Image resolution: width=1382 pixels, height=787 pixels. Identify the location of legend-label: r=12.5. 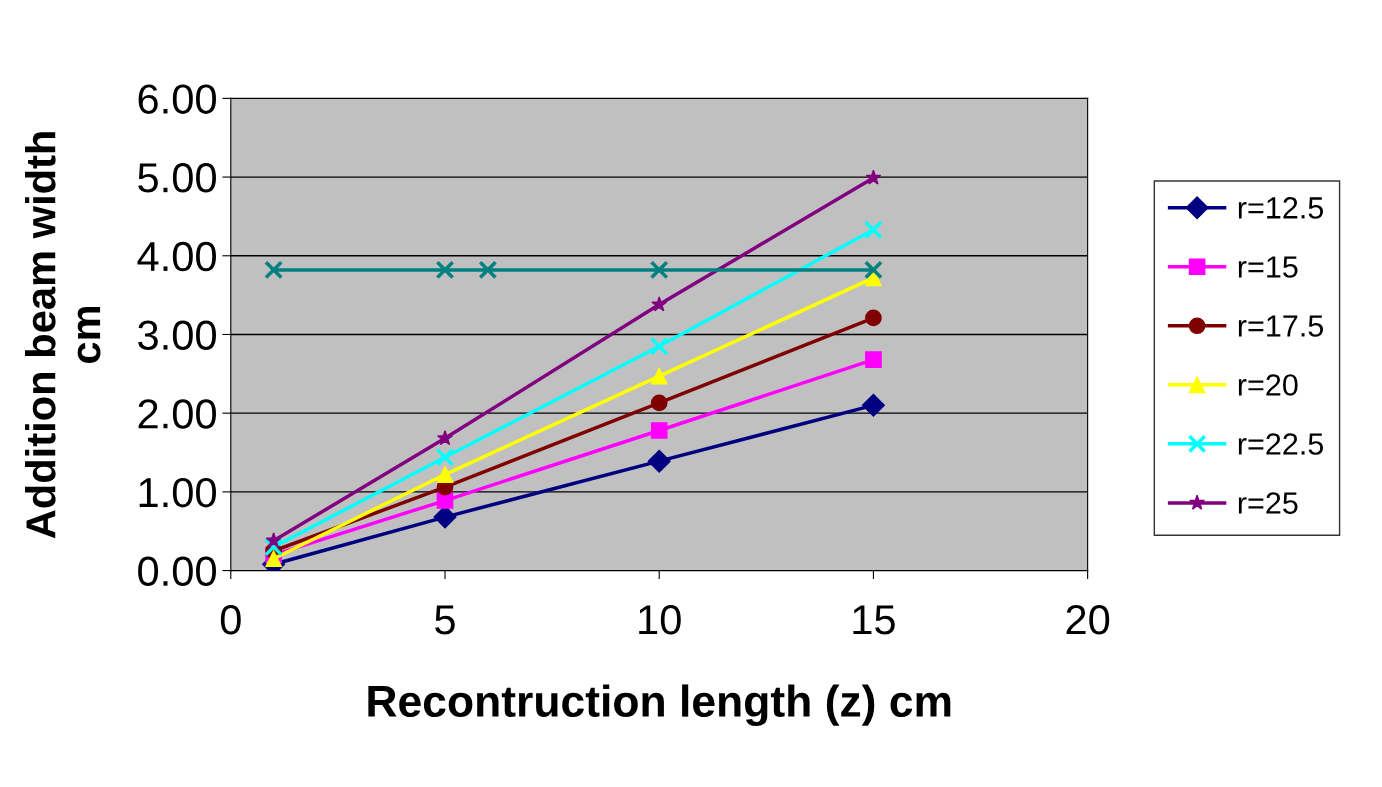
(1281, 208).